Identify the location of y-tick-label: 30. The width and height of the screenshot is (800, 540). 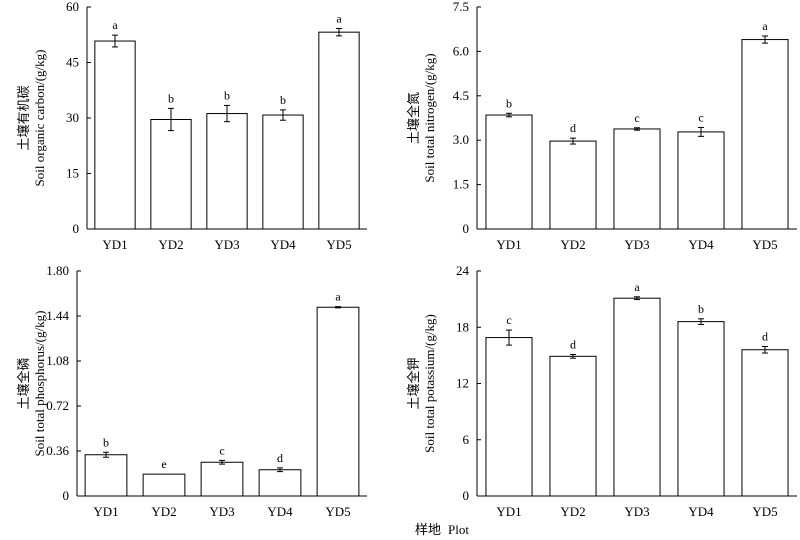
(72, 117).